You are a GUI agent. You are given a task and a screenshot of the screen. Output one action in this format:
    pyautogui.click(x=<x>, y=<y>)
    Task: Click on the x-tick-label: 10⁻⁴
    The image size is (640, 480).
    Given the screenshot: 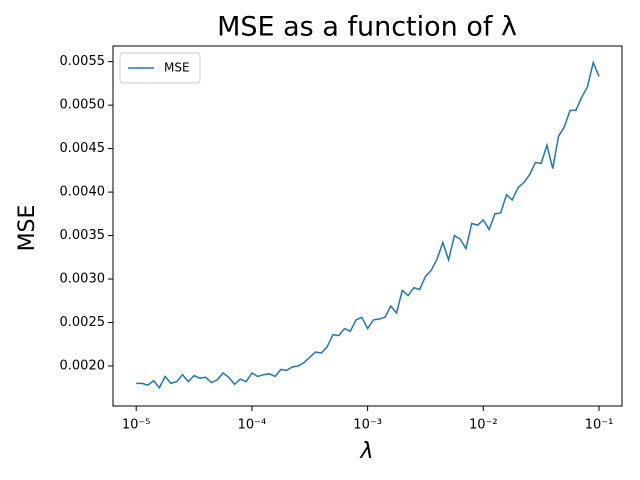 What is the action you would take?
    pyautogui.click(x=252, y=425)
    